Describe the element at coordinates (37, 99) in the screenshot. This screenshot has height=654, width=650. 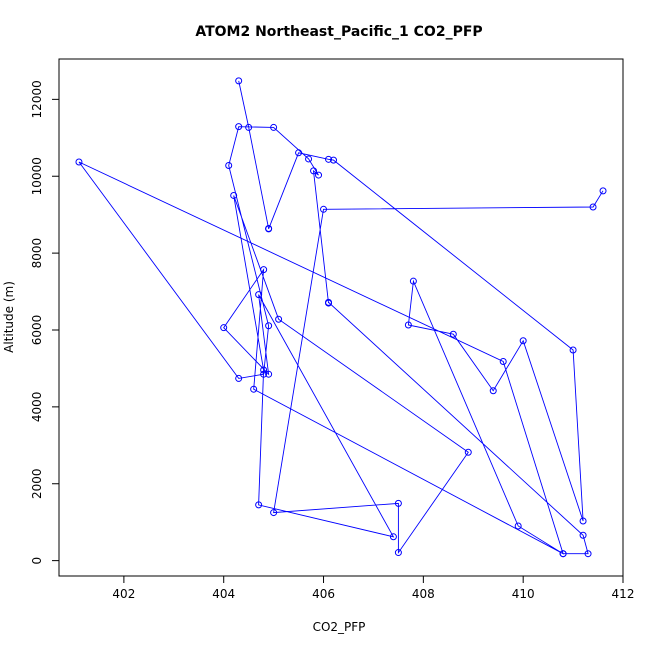
I see `y-tick-label: 12000` at that location.